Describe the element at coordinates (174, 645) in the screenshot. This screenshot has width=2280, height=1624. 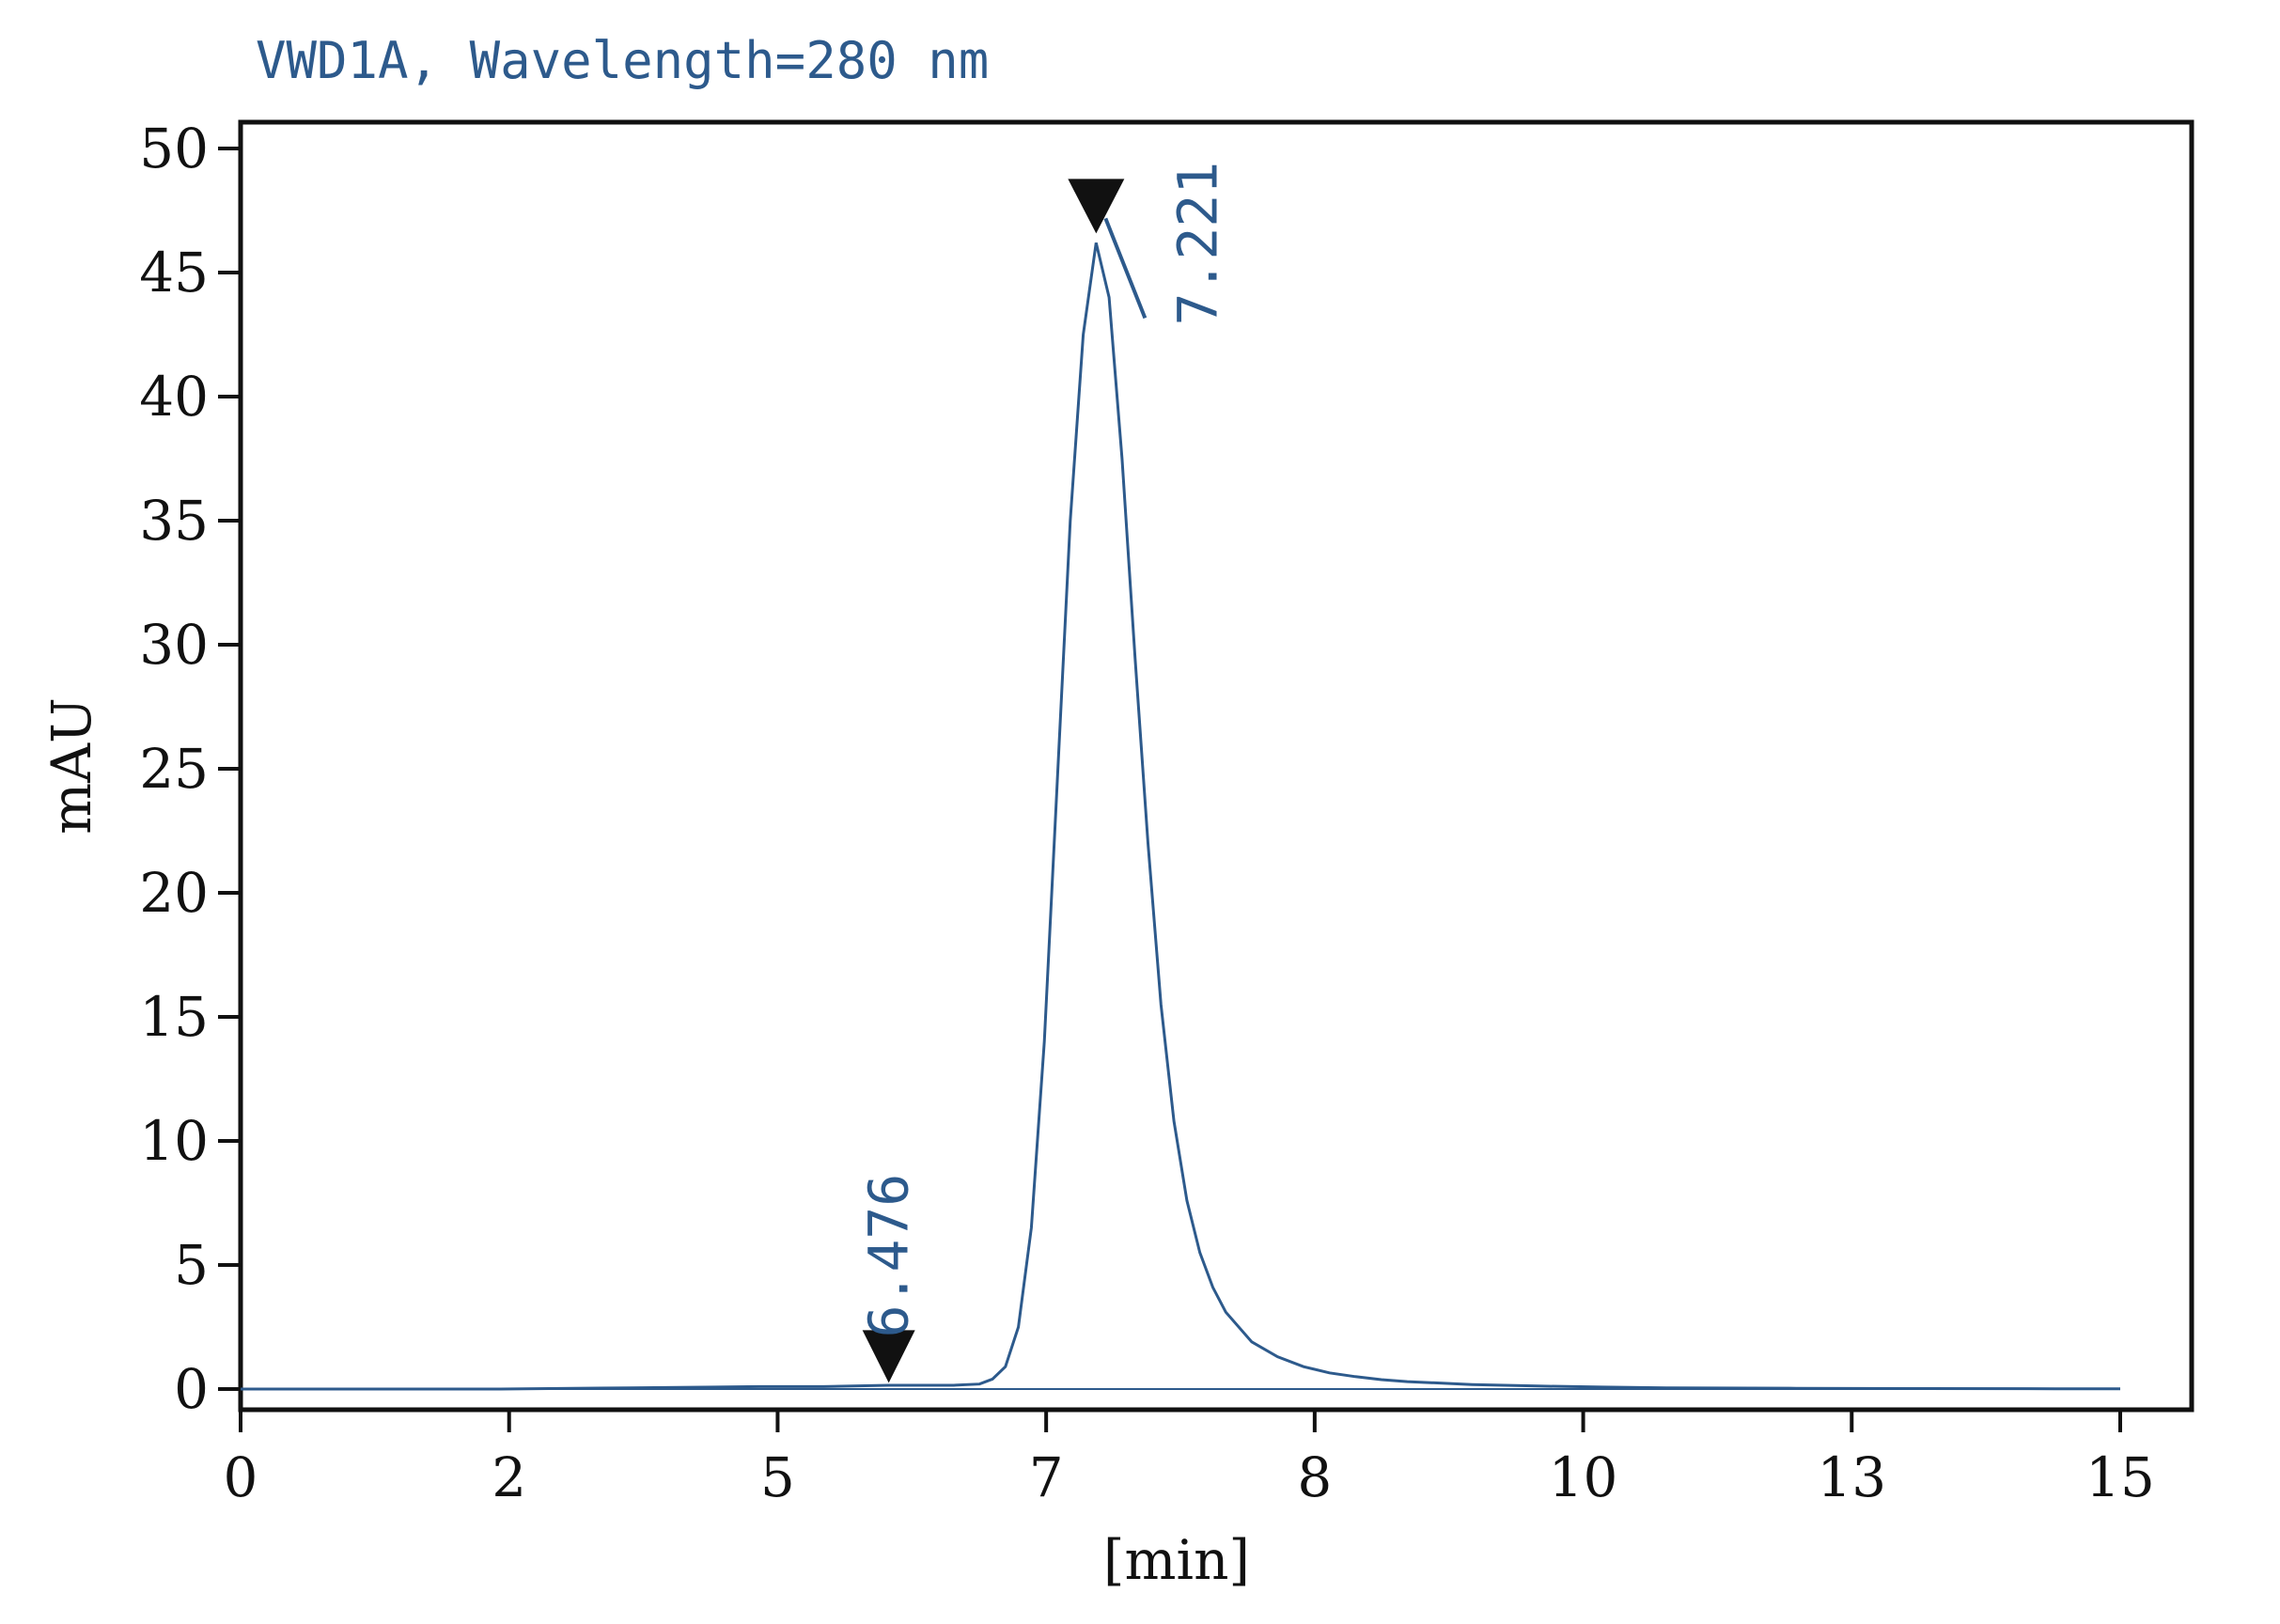
I see `y-tick-label: 30` at that location.